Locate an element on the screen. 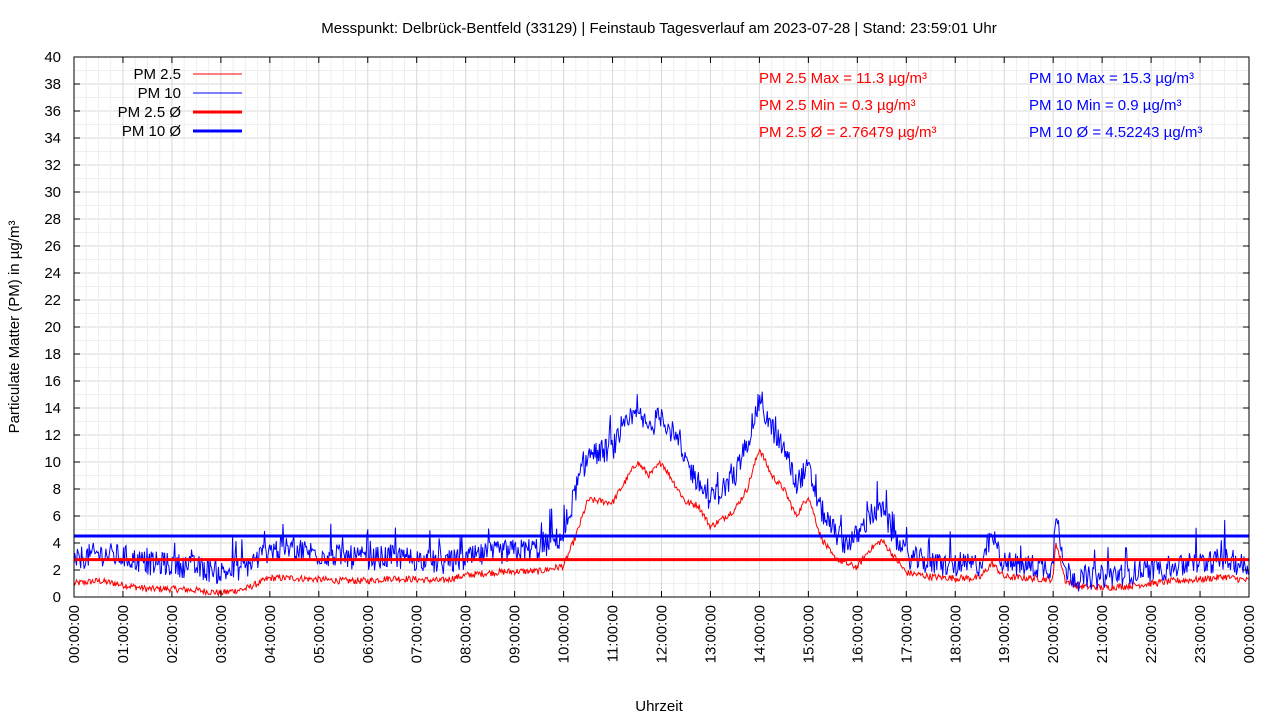 The image size is (1280, 720). x-tick-label: 23:00:00 is located at coordinates (1200, 634).